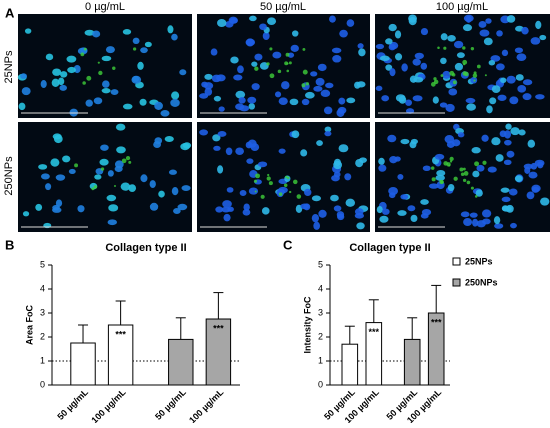 This screenshot has height=428, width=550. Describe the element at coordinates (29, 324) in the screenshot. I see `y-axis-label: Area FoC` at that location.